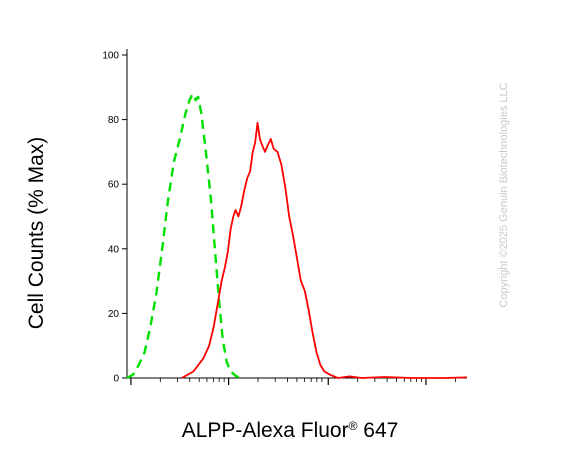 The height and width of the screenshot is (468, 580). What do you see at coordinates (114, 218) in the screenshot?
I see `y-axis-ticks: 0 20 40 60 80 100` at bounding box center [114, 218].